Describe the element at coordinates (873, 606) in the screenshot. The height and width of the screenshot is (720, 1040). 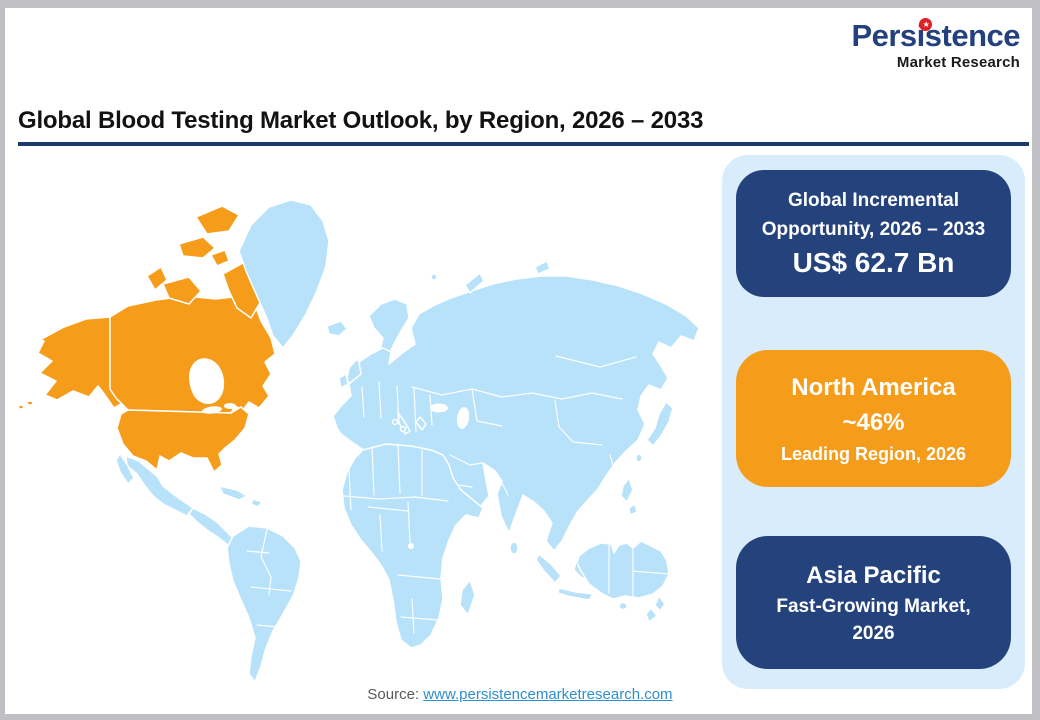
I see `card-line: Fast-Growing Market,` at that location.